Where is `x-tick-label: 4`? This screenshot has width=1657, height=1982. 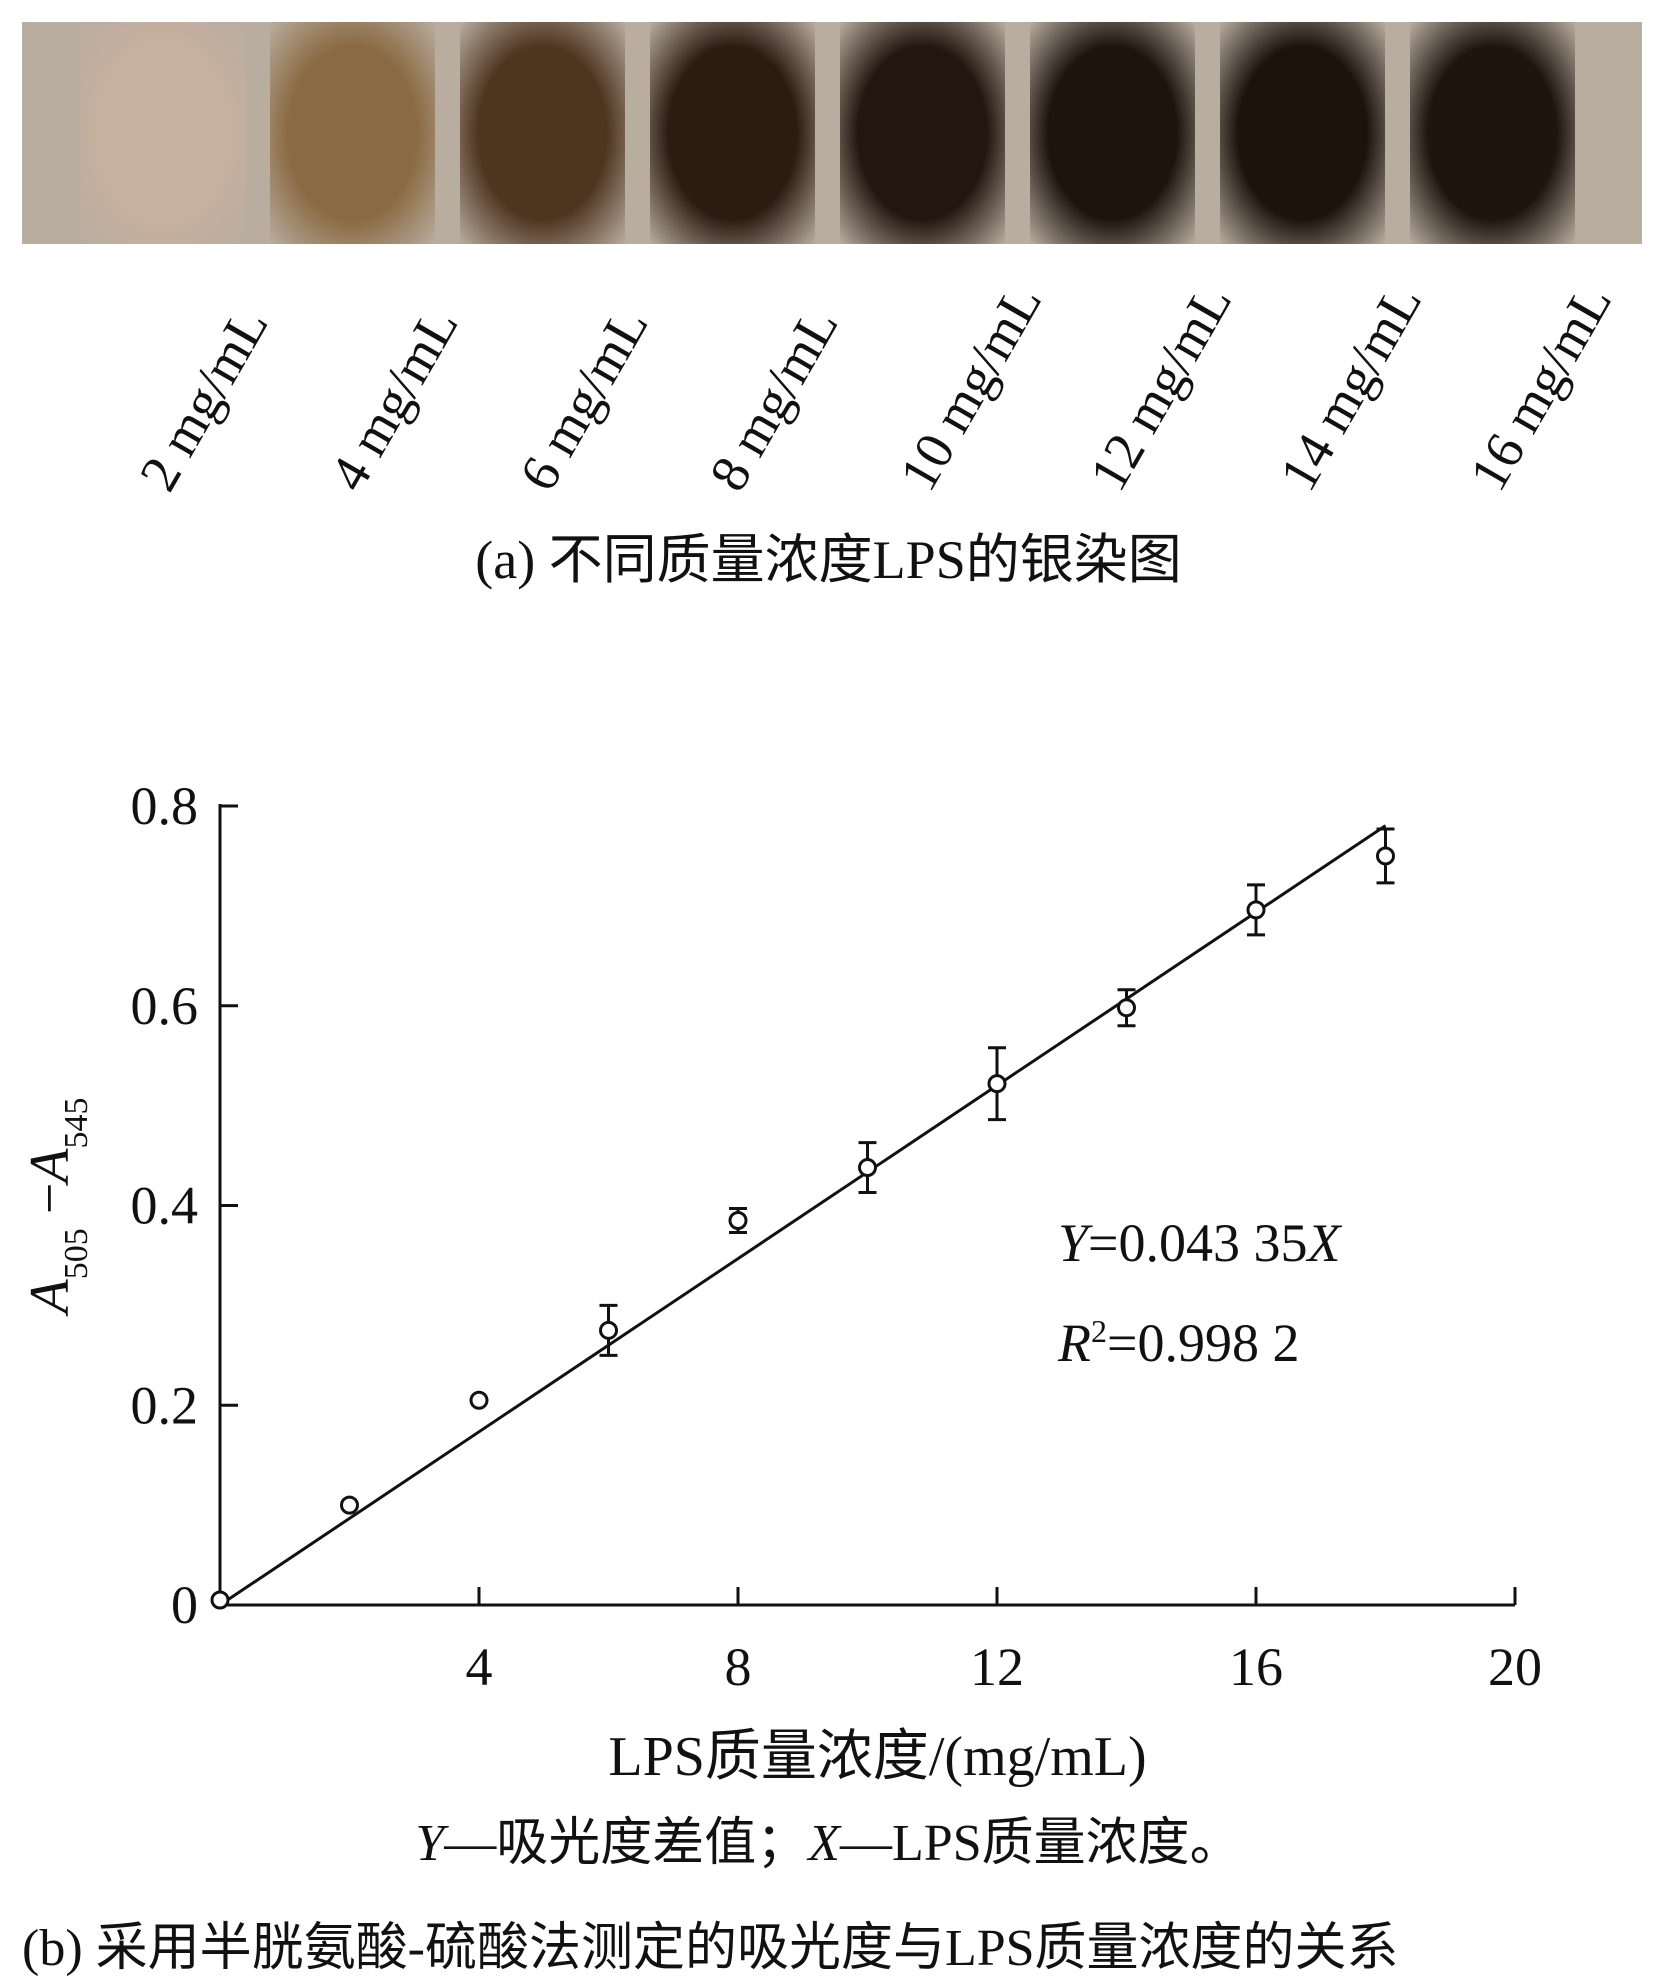
x-tick-label: 4 is located at coordinates (479, 1667).